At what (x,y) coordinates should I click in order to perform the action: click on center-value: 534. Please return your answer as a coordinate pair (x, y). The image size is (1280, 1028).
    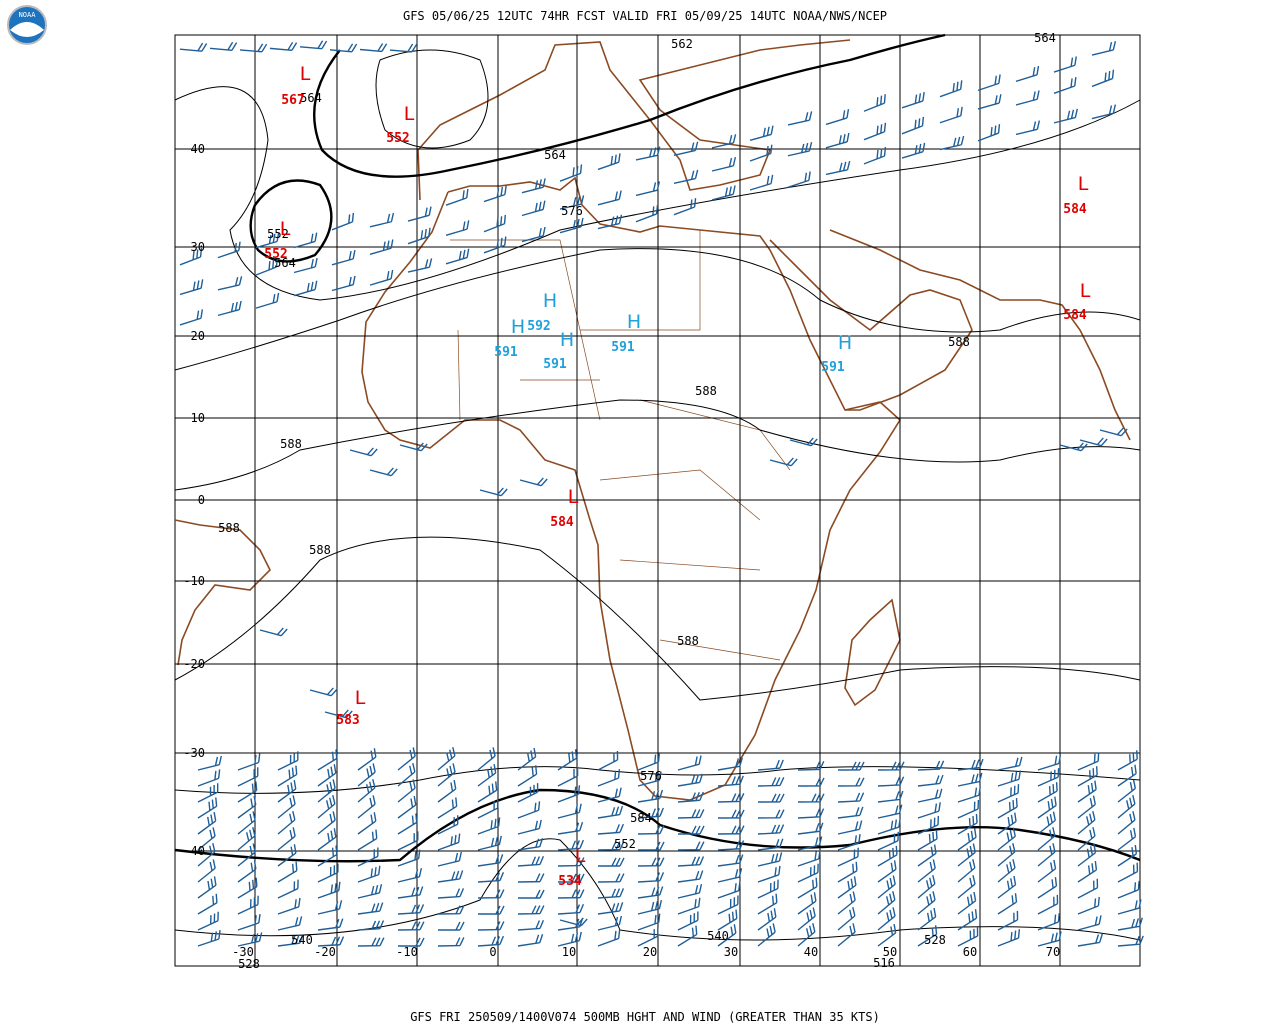
    Looking at the image, I should click on (570, 881).